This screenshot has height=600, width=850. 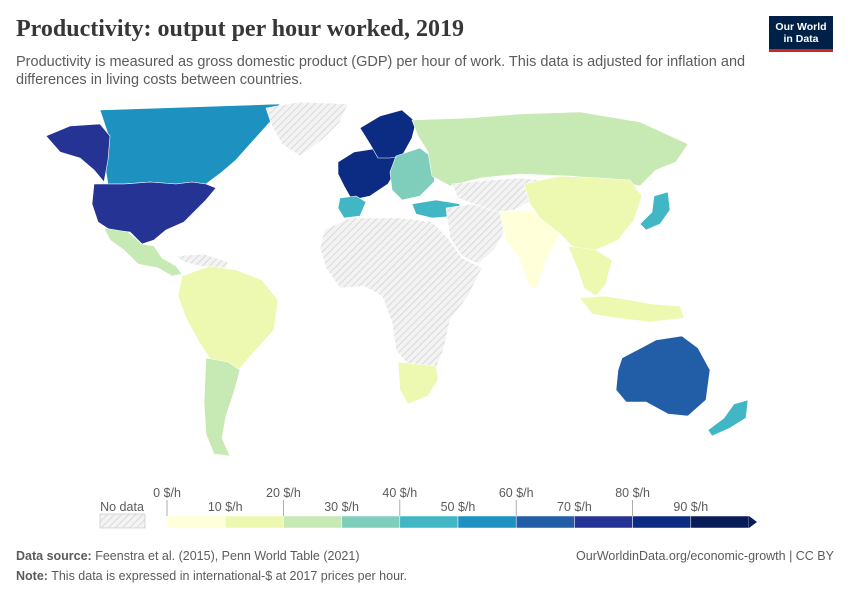 I want to click on legend-label-upper-0: 0 $/h, so click(x=167, y=493).